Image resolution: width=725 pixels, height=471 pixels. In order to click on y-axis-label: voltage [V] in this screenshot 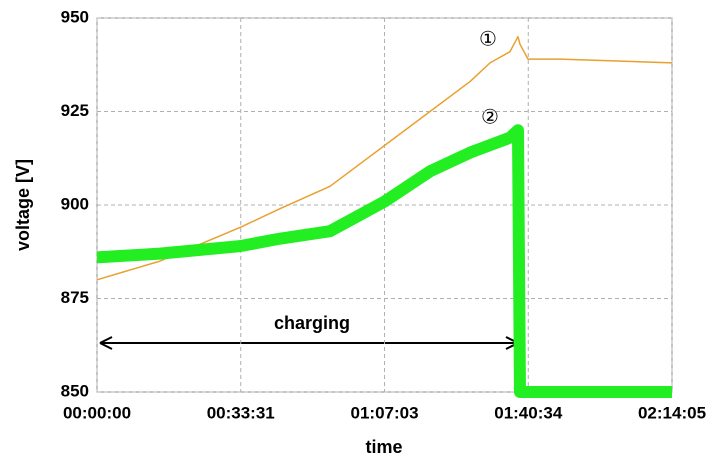, I will do `click(23, 205)`.